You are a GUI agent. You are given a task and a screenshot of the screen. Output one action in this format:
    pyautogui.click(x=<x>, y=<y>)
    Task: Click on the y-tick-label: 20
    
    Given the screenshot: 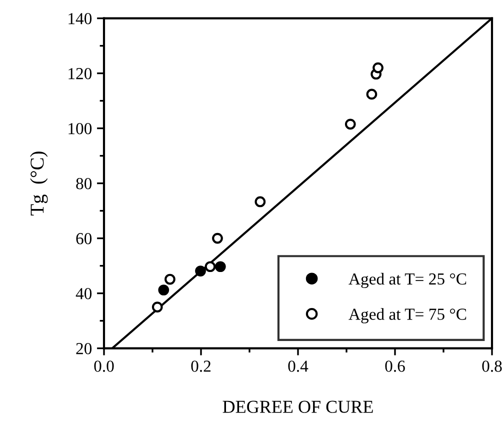 What is the action you would take?
    pyautogui.click(x=84, y=348)
    